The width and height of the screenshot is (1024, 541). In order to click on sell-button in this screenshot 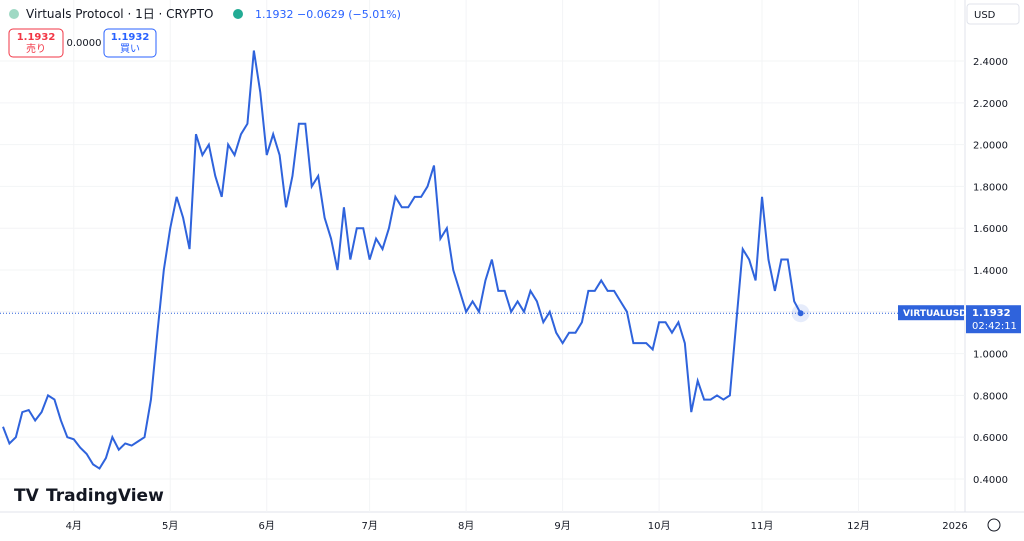, I will do `click(36, 43)`.